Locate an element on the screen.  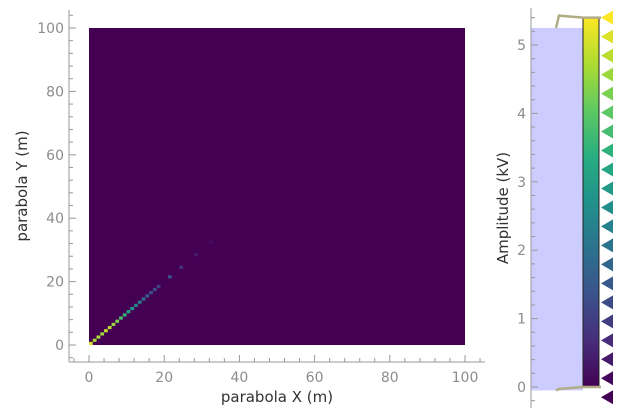
x-tick-label: 40 is located at coordinates (239, 378).